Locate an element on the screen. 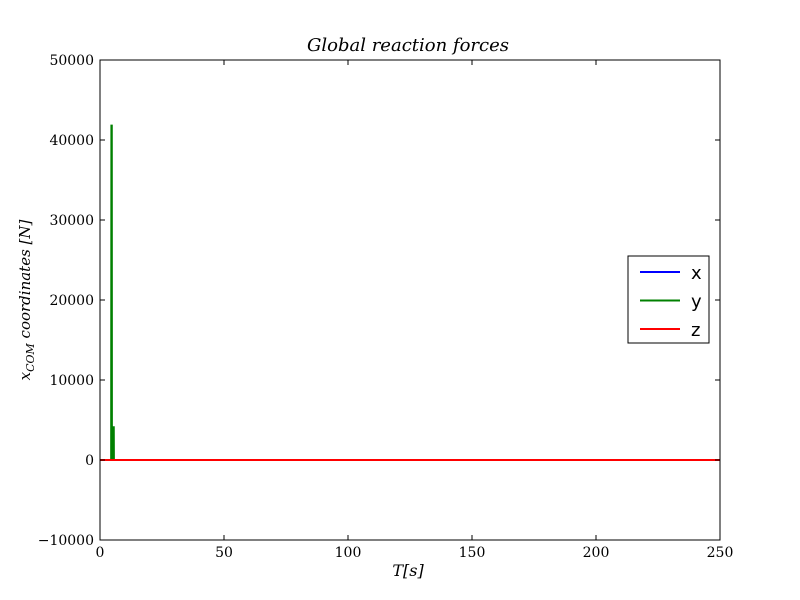  chart-title: Global reaction forces is located at coordinates (408, 45).